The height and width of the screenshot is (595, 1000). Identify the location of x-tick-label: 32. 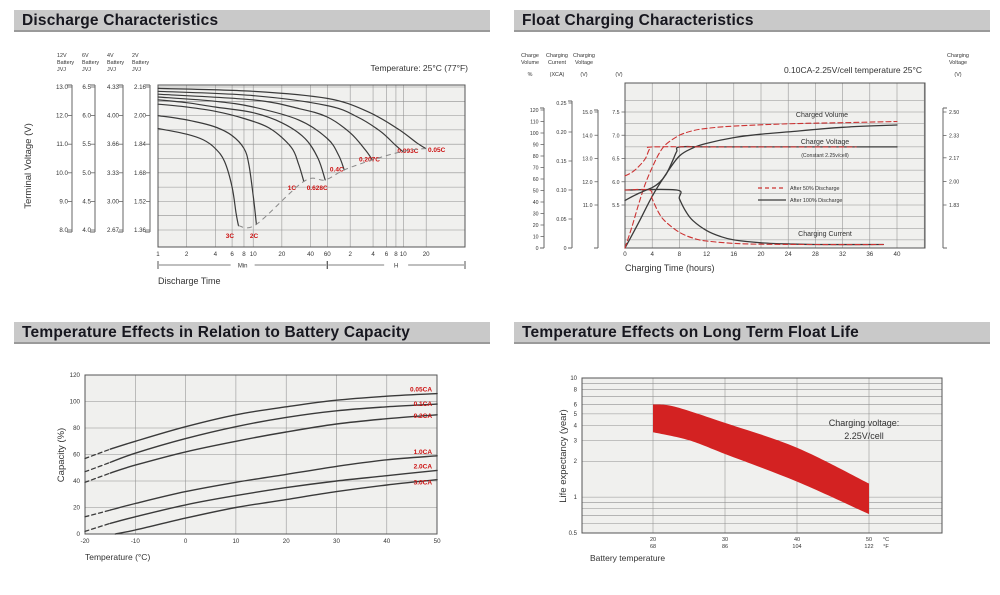
(842, 254).